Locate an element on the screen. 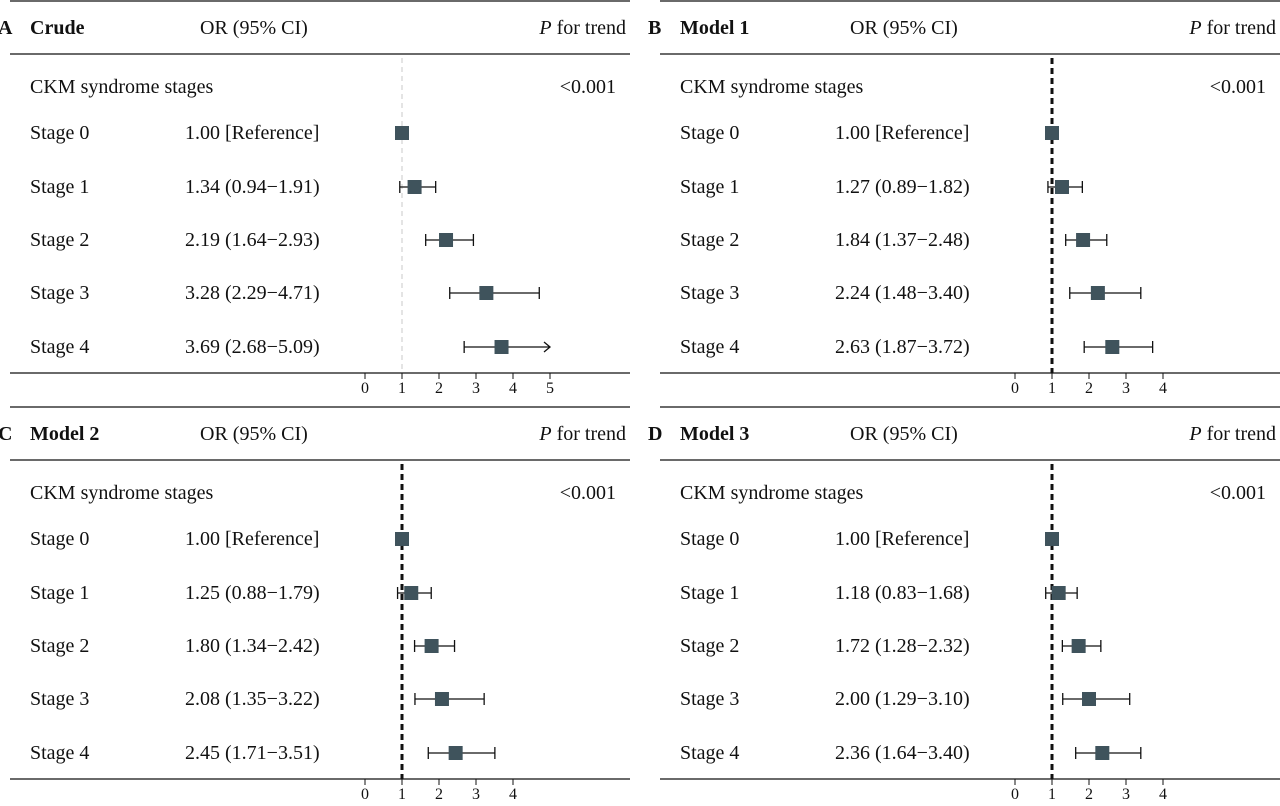 The width and height of the screenshot is (1280, 806). estimate-text: 3.28 (2.29−4.71) is located at coordinates (252, 293).